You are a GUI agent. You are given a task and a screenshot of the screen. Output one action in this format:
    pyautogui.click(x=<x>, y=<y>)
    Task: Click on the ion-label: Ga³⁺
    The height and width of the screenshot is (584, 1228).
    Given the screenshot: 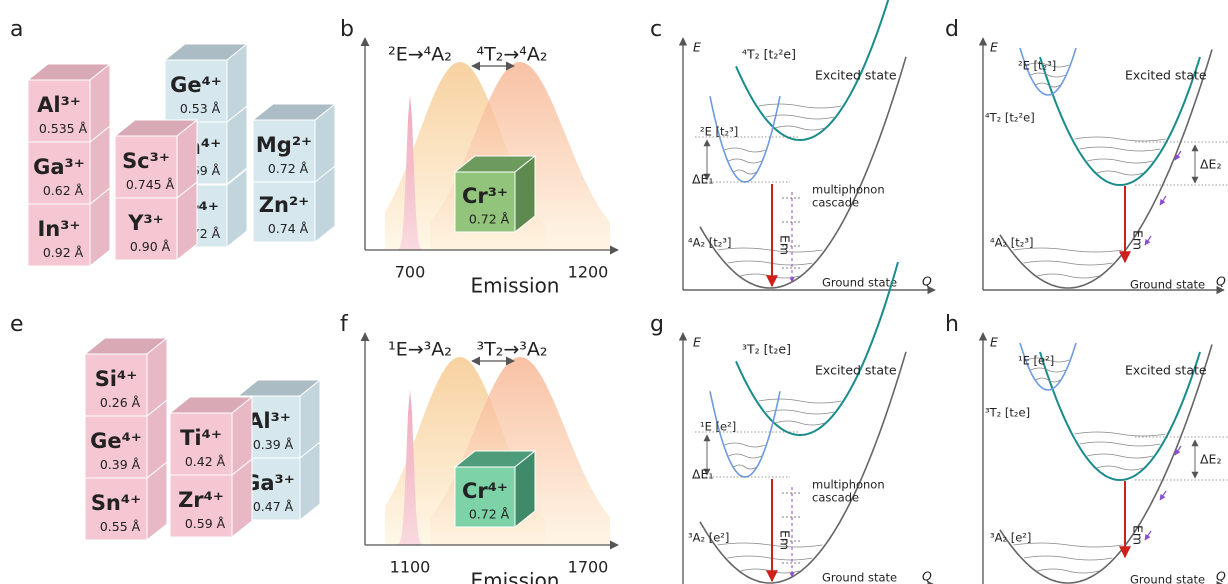 What is the action you would take?
    pyautogui.click(x=59, y=167)
    